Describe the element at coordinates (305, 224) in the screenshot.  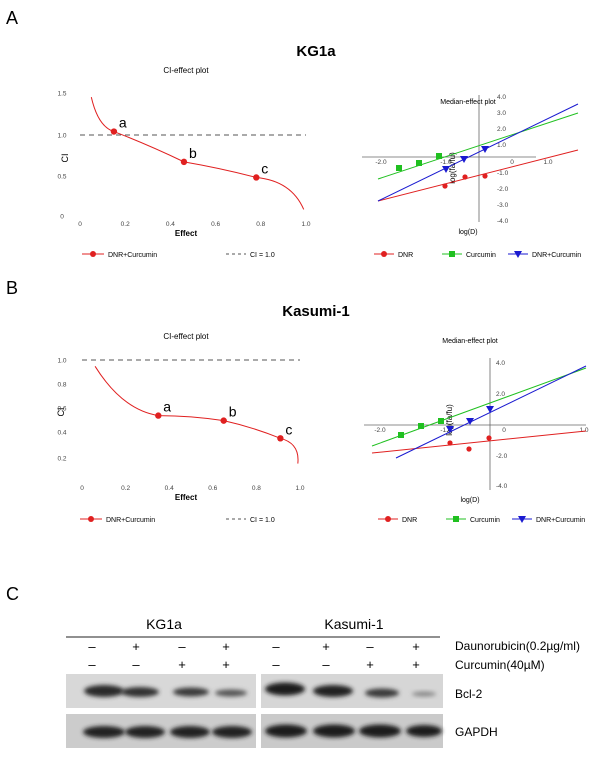
I see `x-tick-label: 1.0` at that location.